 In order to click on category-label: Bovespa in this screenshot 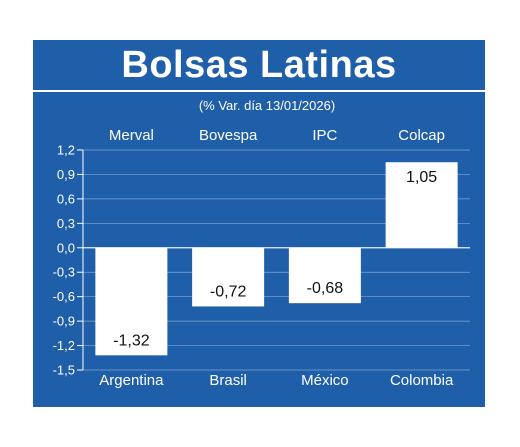, I will do `click(228, 135)`.